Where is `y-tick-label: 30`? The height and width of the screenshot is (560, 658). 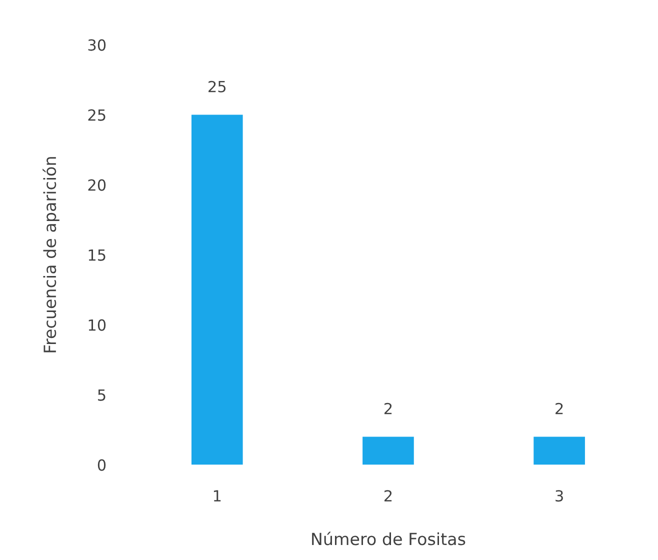
y-tick-label: 30 is located at coordinates (97, 45).